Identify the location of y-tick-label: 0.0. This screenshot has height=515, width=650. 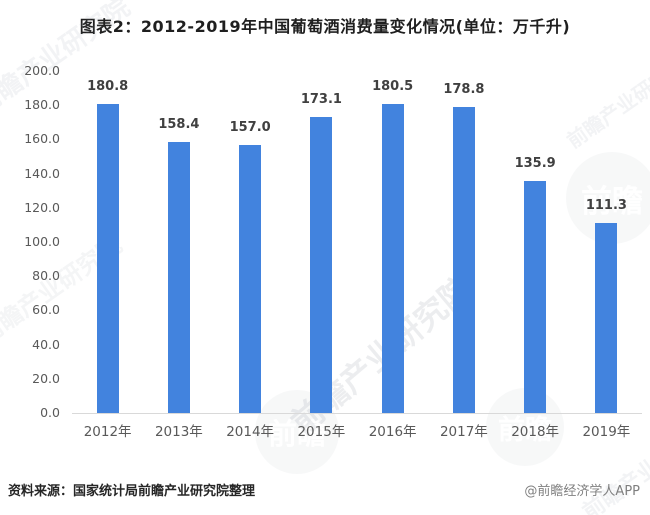
(50, 412).